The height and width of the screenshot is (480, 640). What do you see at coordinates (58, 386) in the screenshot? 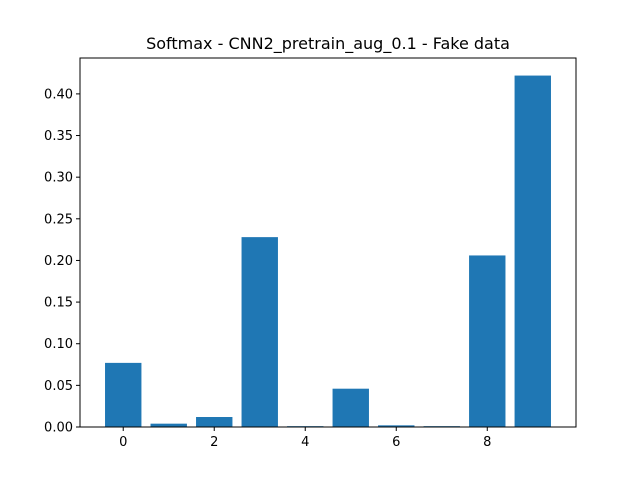
I see `y-tick-label: 0.05` at bounding box center [58, 386].